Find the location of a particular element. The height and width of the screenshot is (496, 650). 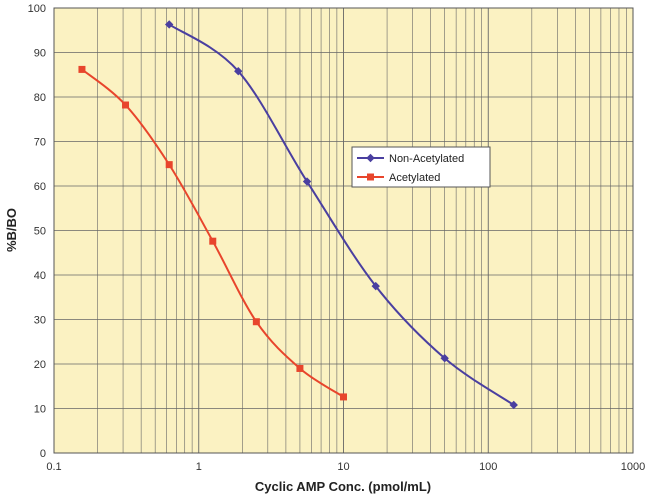

y-tick-label: 40 is located at coordinates (40, 276).